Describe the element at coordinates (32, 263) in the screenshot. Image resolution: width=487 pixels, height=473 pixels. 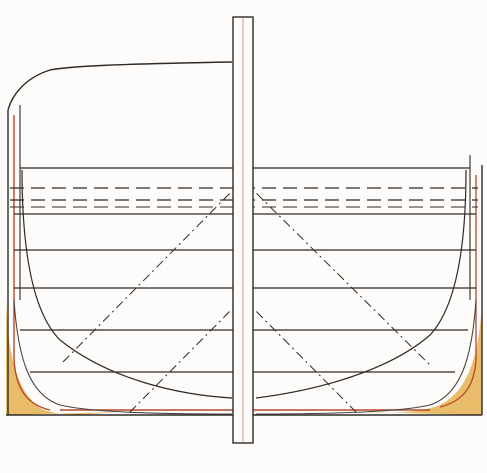
I see `side-red-left` at that location.